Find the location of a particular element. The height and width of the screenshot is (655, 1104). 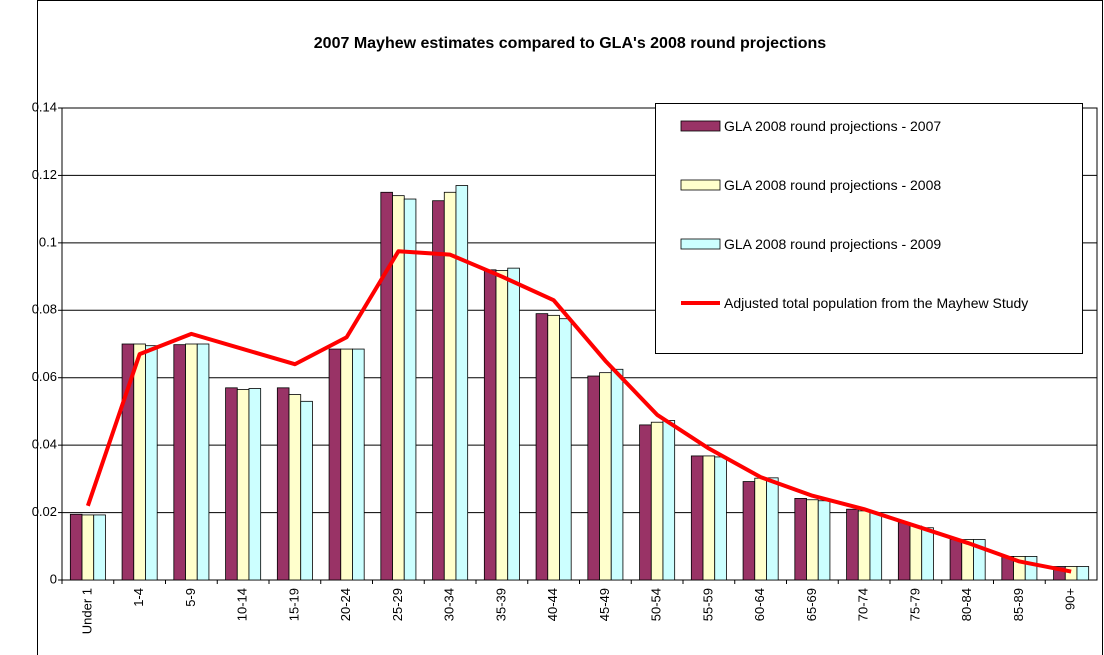

legend-box is located at coordinates (869, 228).